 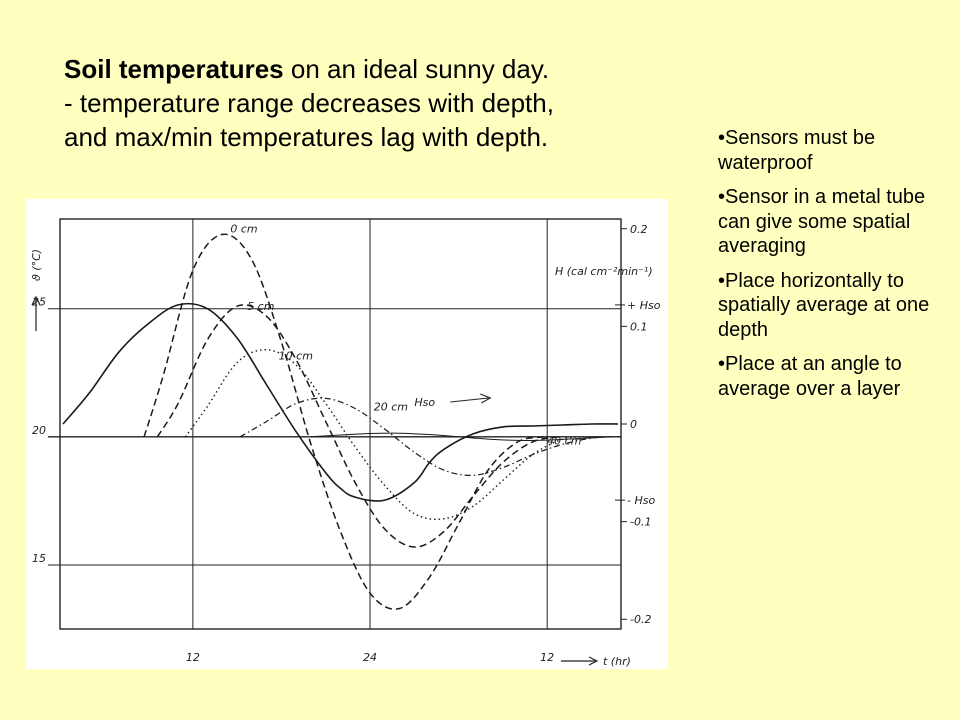 What do you see at coordinates (593, 661) in the screenshot?
I see `x-axis-arrow-head` at bounding box center [593, 661].